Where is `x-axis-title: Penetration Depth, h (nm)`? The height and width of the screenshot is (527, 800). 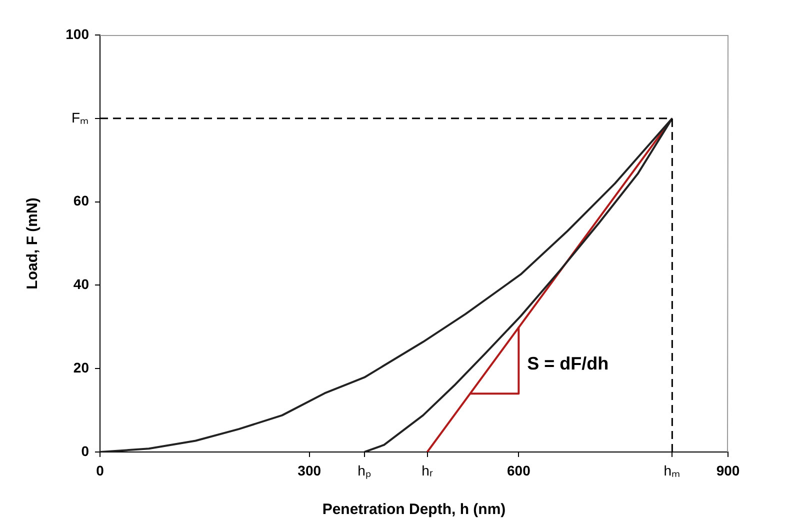
x-axis-title: Penetration Depth, h (nm) is located at coordinates (414, 509).